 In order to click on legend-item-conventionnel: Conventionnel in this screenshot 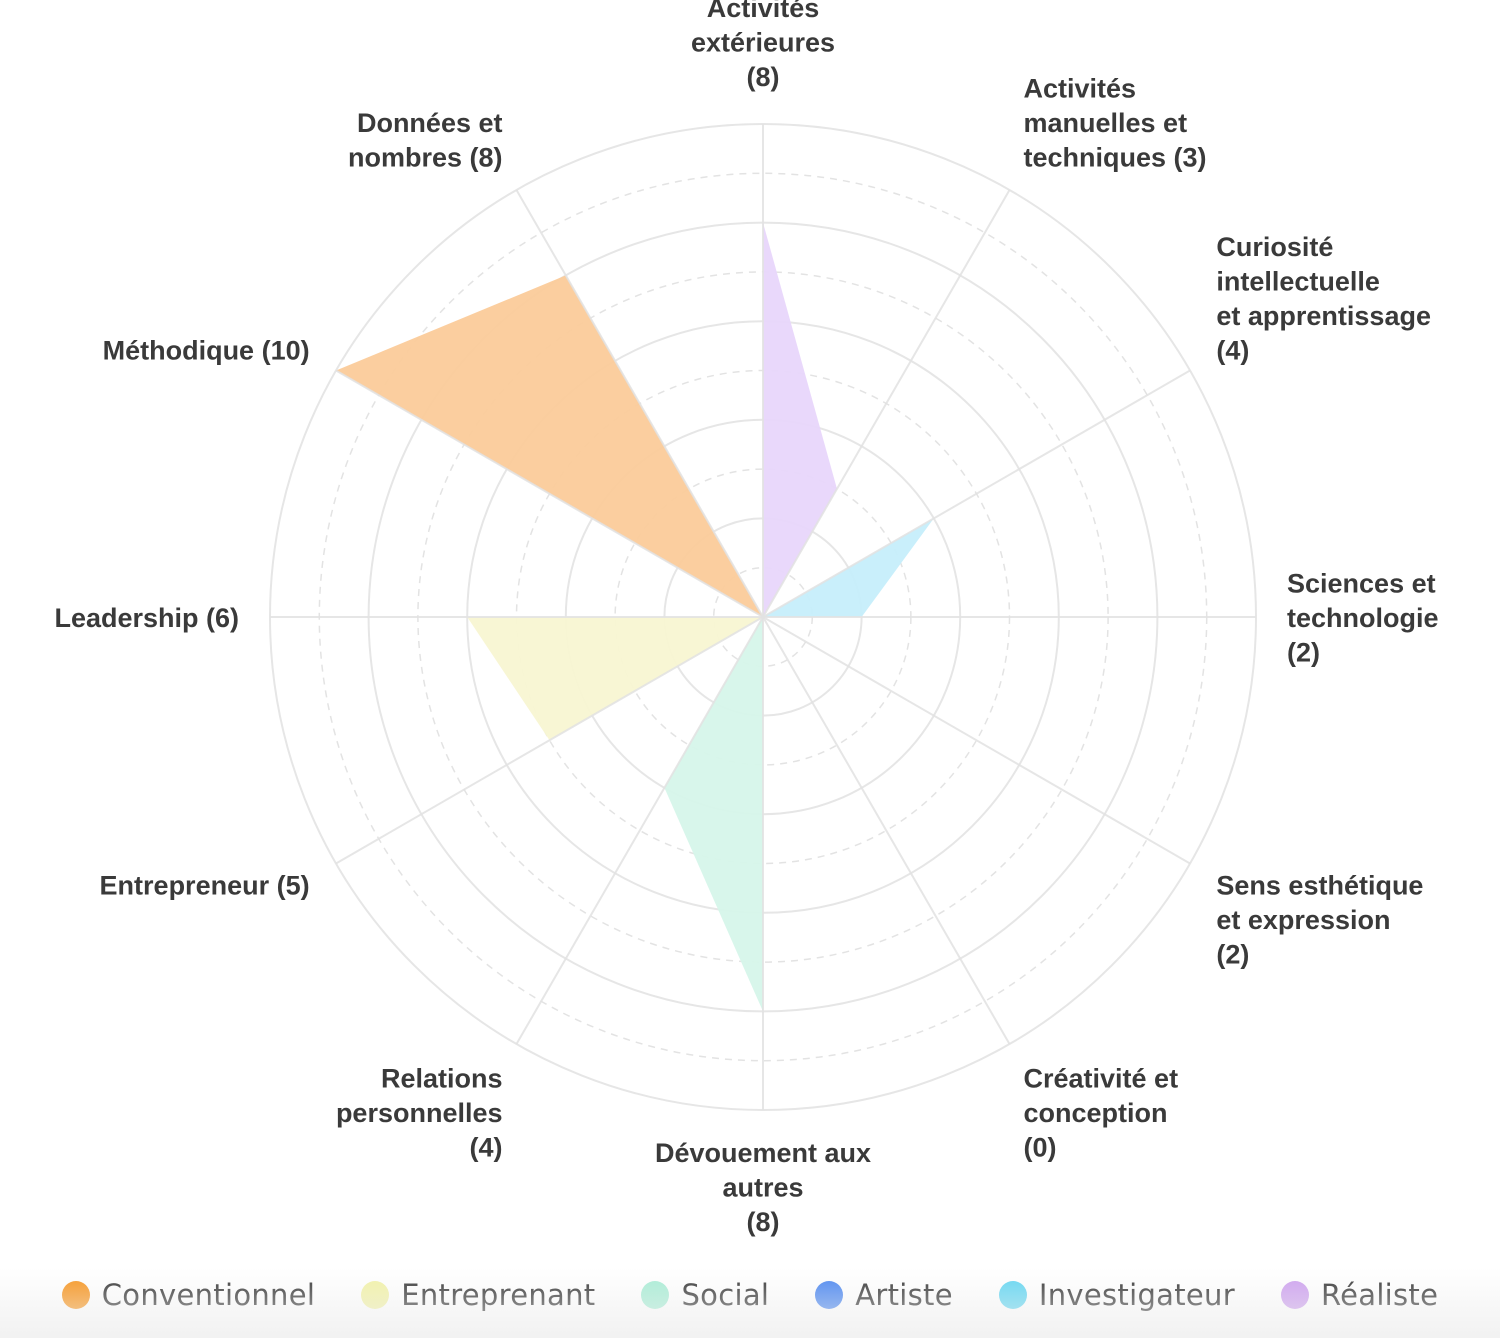, I will do `click(188, 1295)`.